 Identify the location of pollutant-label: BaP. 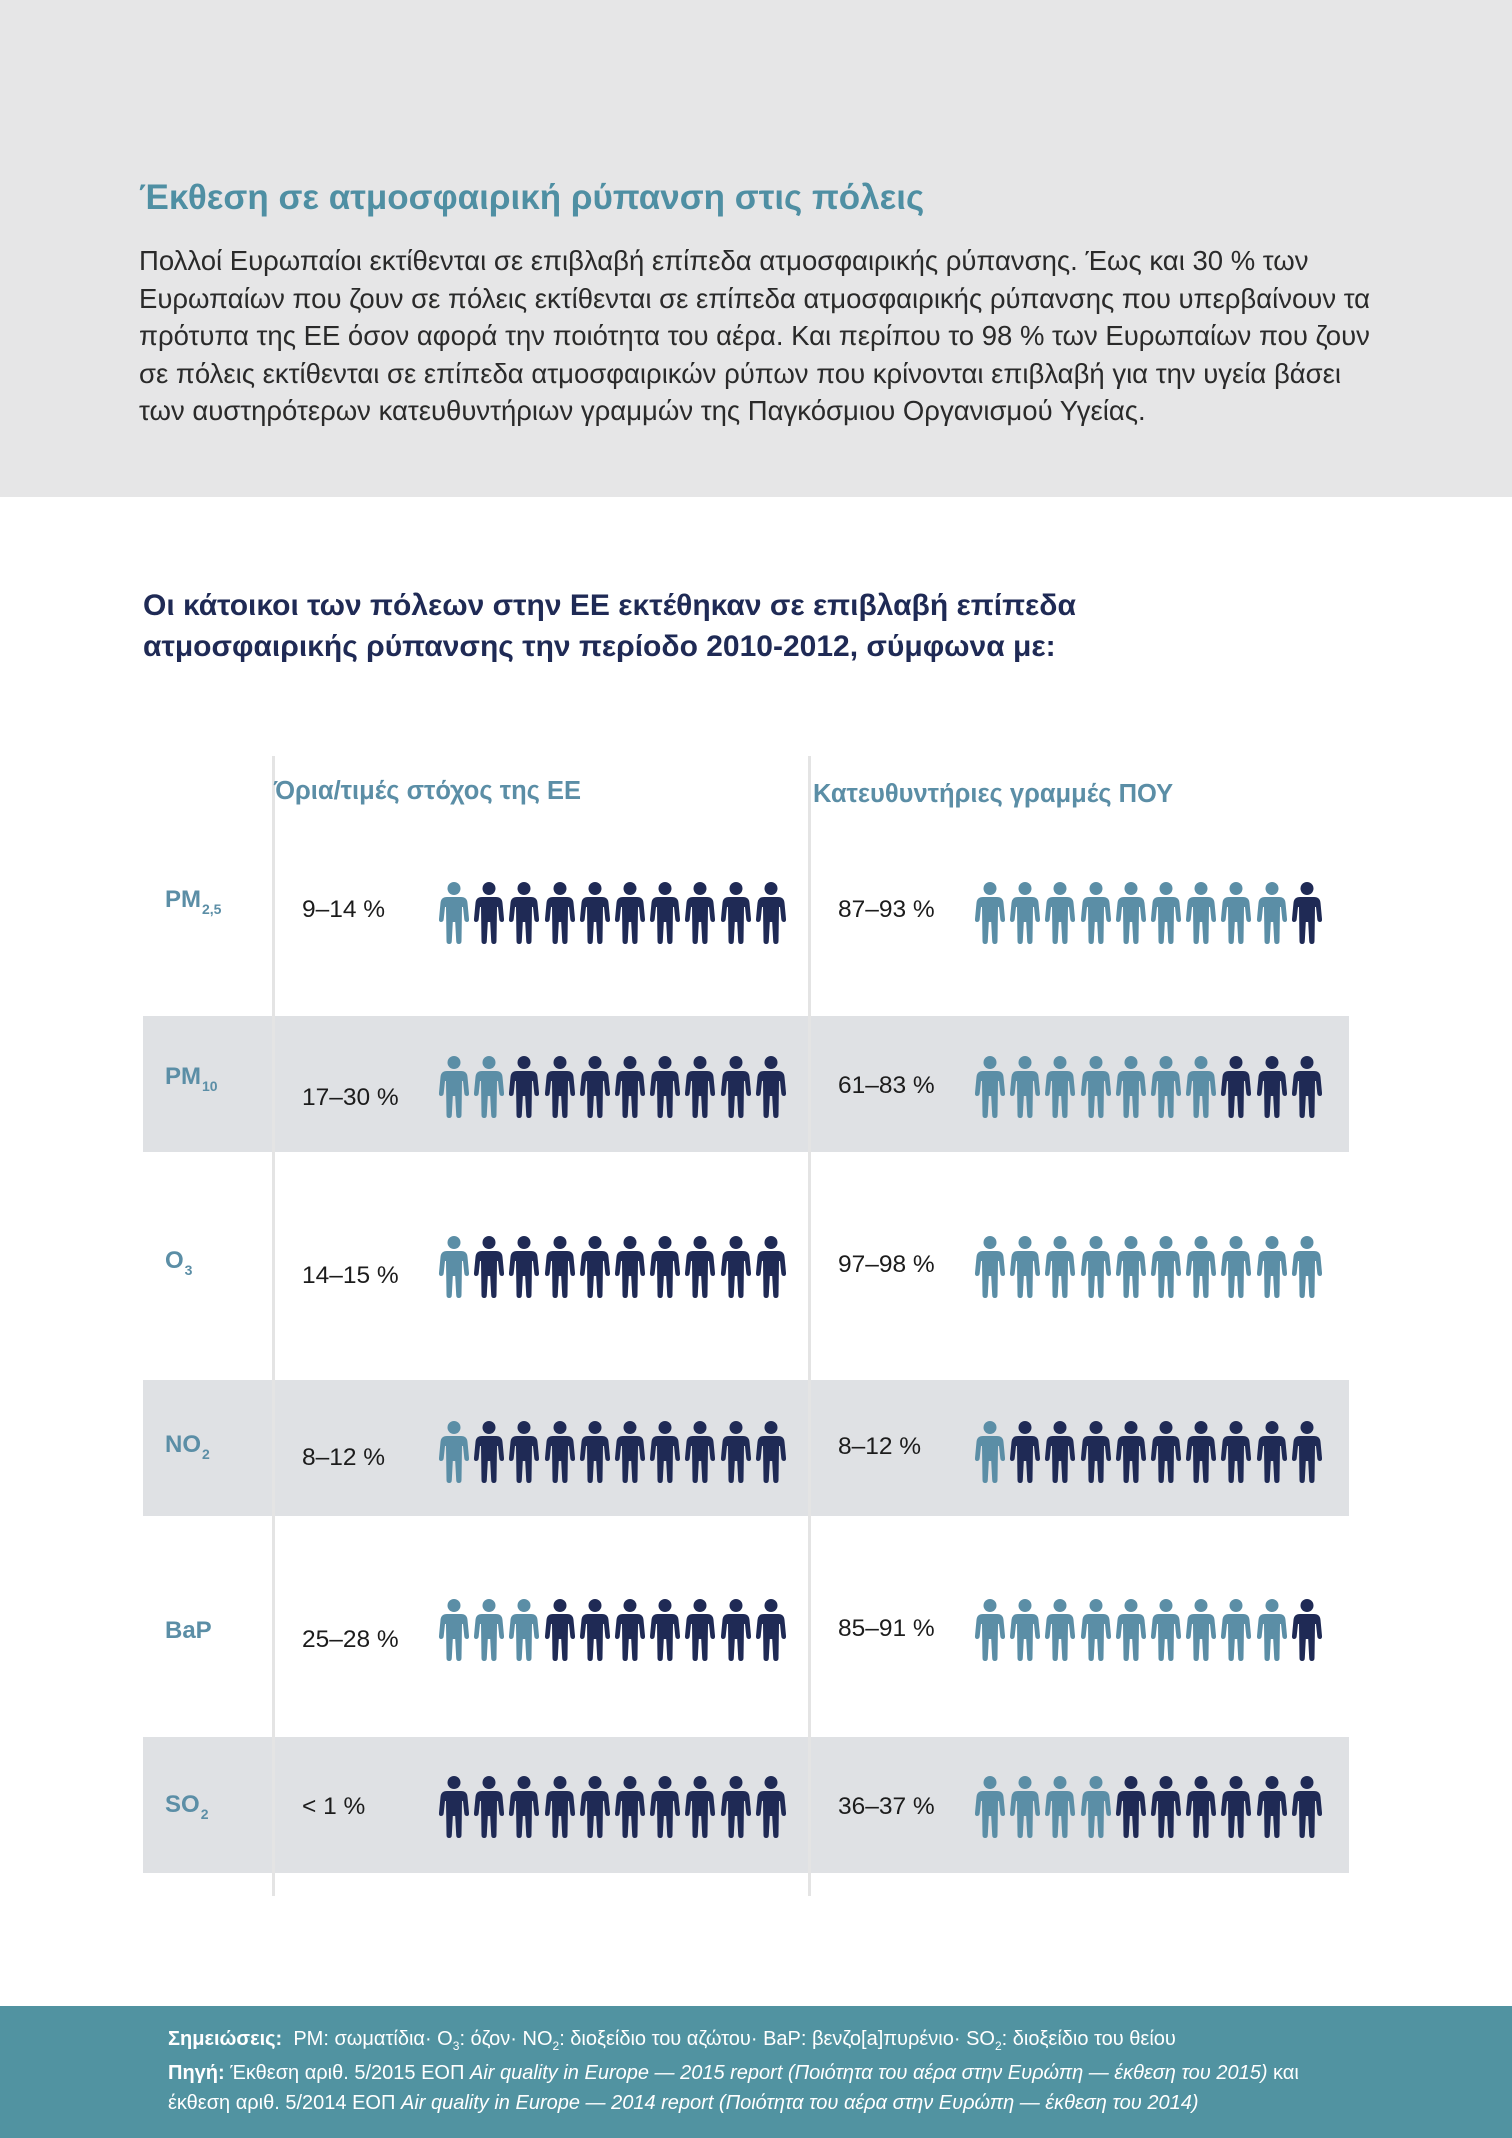
(188, 1630).